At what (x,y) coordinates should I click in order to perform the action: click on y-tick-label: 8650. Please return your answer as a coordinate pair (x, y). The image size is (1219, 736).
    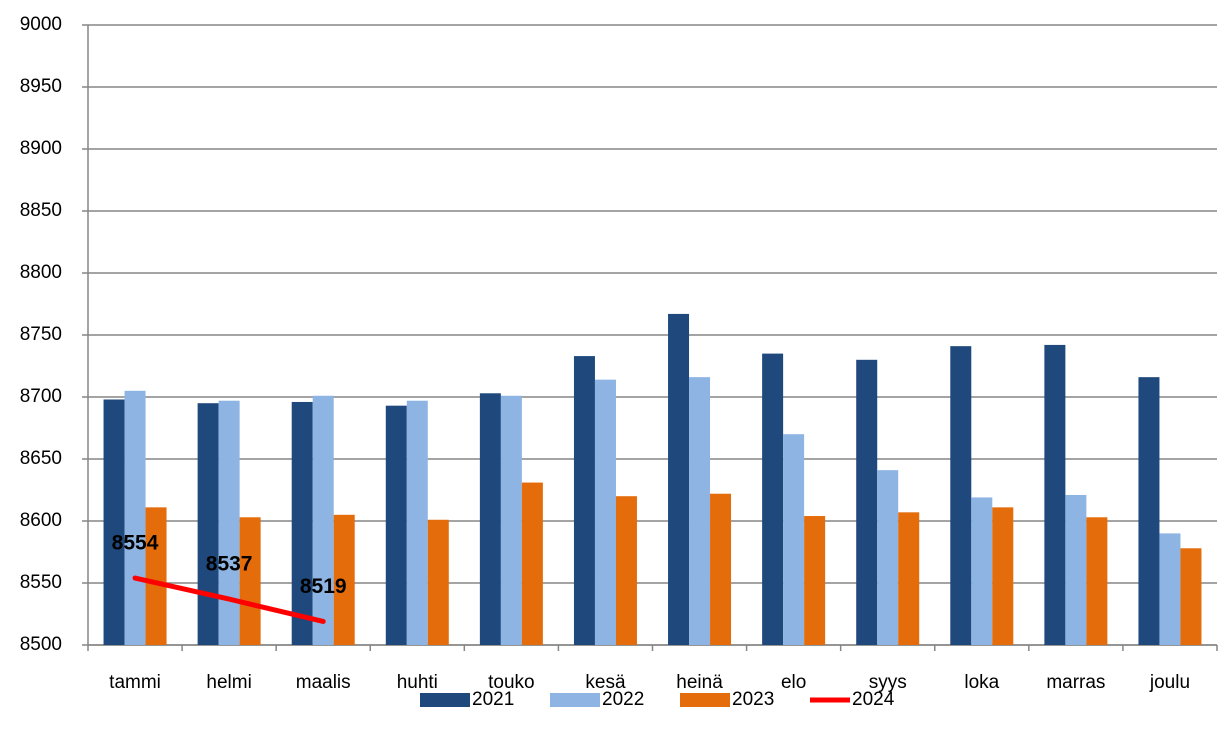
    Looking at the image, I should click on (41, 458).